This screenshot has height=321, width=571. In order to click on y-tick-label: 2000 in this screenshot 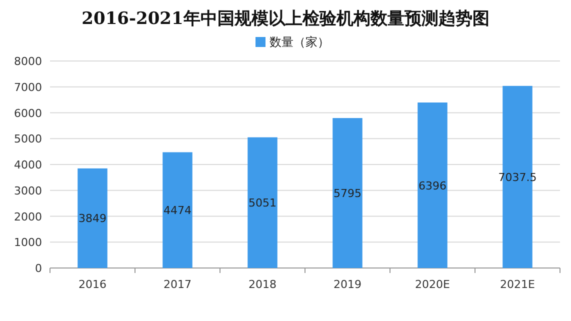, I will do `click(28, 217)`.